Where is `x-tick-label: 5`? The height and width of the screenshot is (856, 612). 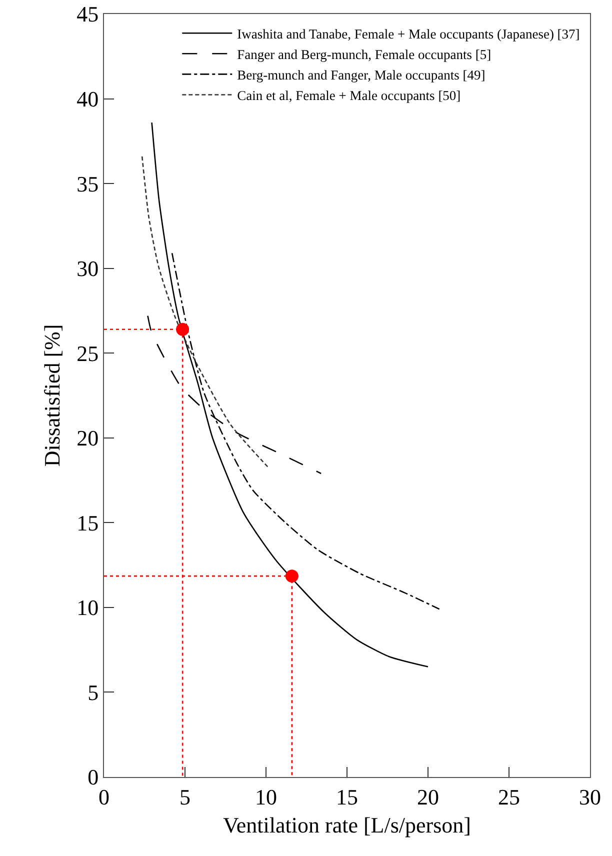 x-tick-label: 5 is located at coordinates (185, 797).